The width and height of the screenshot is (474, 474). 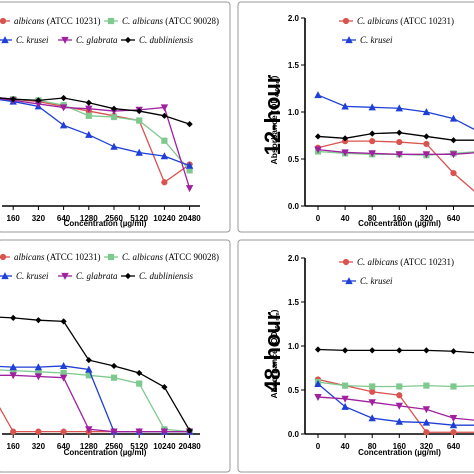 I want to click on x-tick-label: 80, so click(x=372, y=446).